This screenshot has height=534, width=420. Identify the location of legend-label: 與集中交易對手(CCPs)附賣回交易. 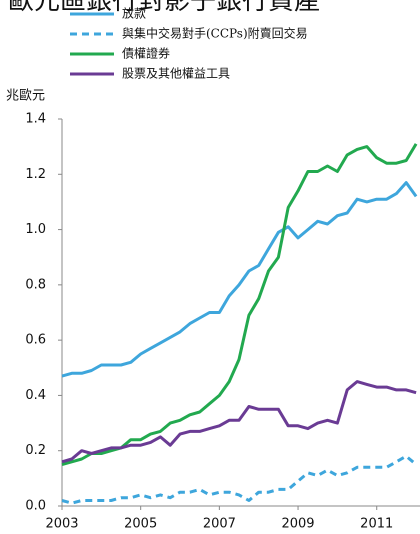
(215, 33).